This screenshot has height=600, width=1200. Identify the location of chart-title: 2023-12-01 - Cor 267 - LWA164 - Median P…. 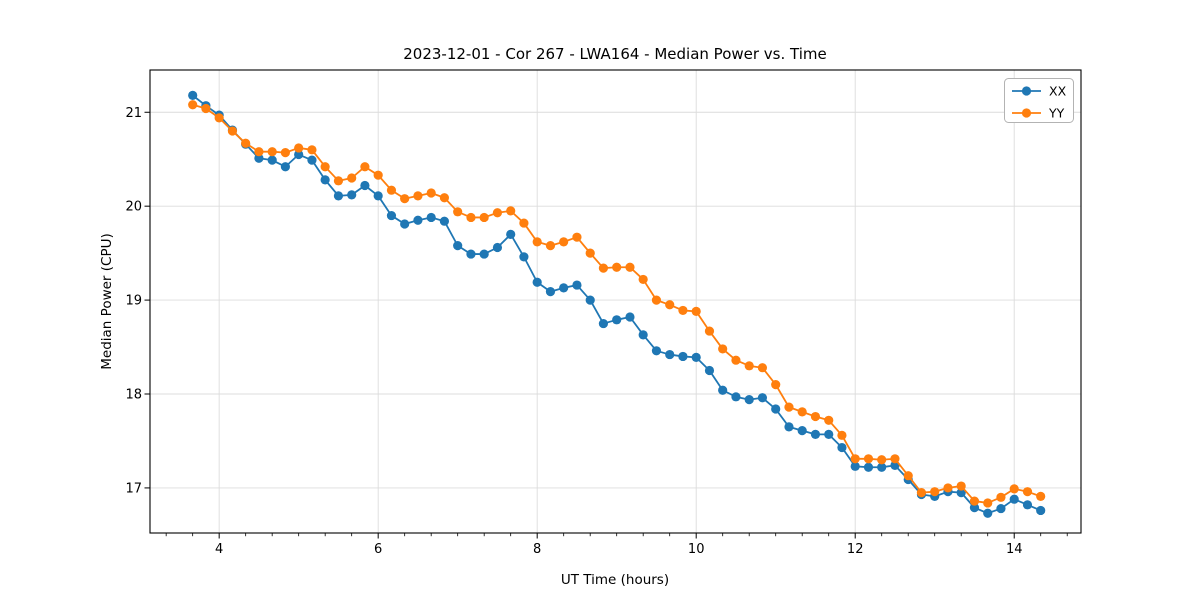
(615, 54).